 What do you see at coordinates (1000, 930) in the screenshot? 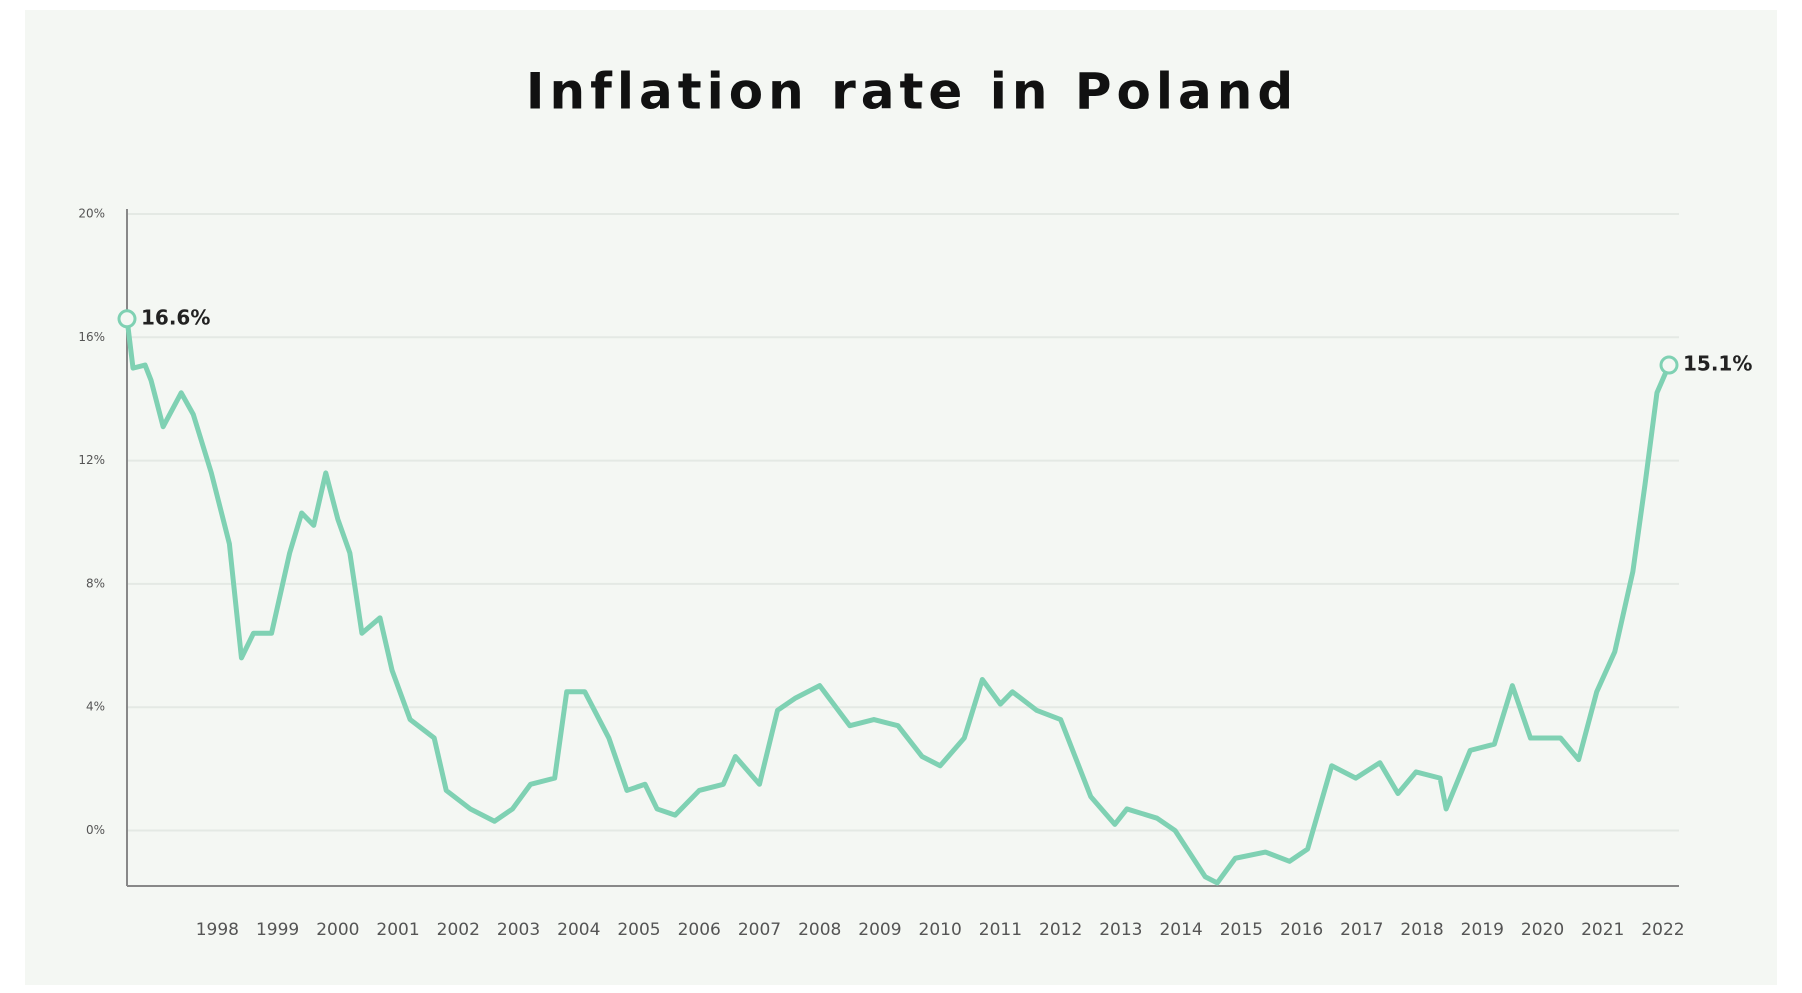
I see `x-tick-label: 2011` at bounding box center [1000, 930].